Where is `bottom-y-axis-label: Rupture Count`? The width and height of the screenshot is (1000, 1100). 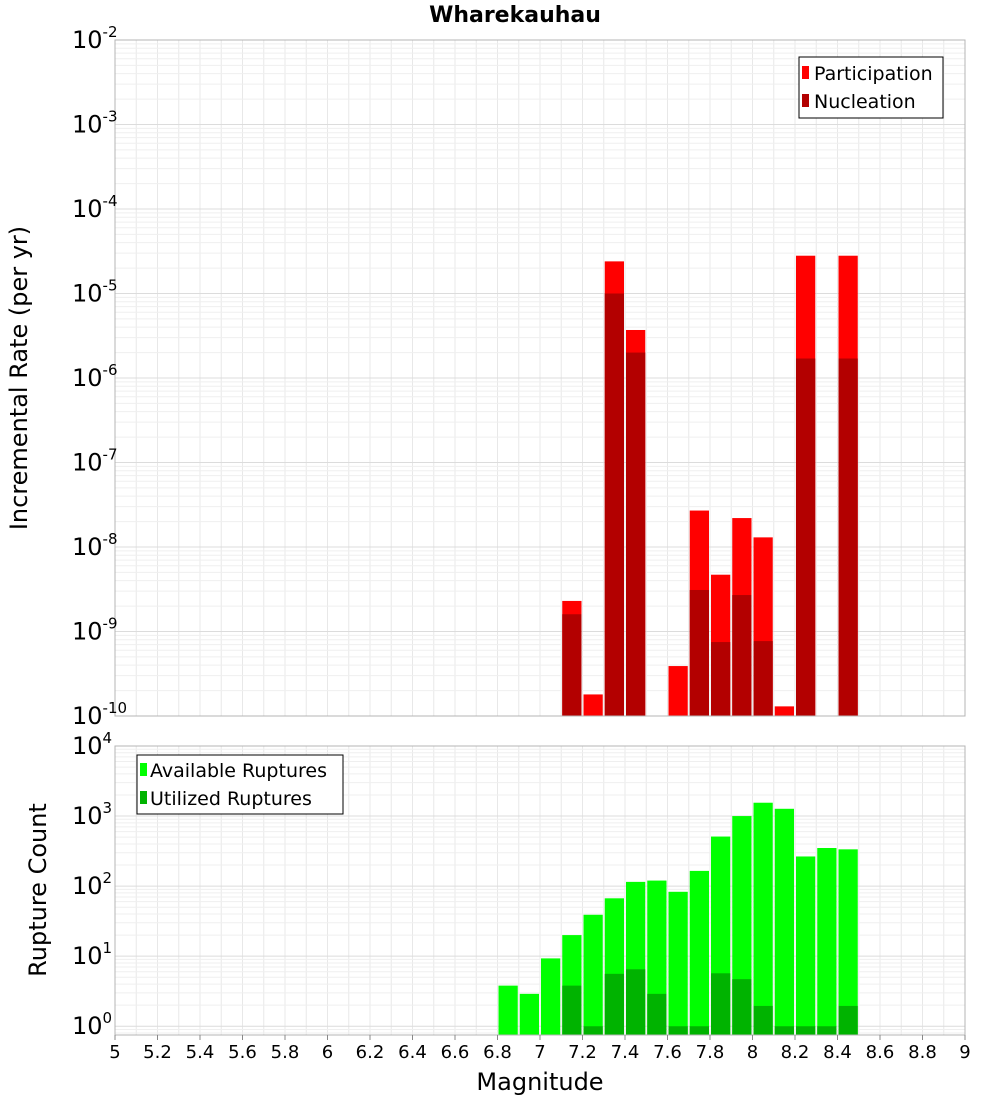
bottom-y-axis-label: Rupture Count is located at coordinates (38, 890).